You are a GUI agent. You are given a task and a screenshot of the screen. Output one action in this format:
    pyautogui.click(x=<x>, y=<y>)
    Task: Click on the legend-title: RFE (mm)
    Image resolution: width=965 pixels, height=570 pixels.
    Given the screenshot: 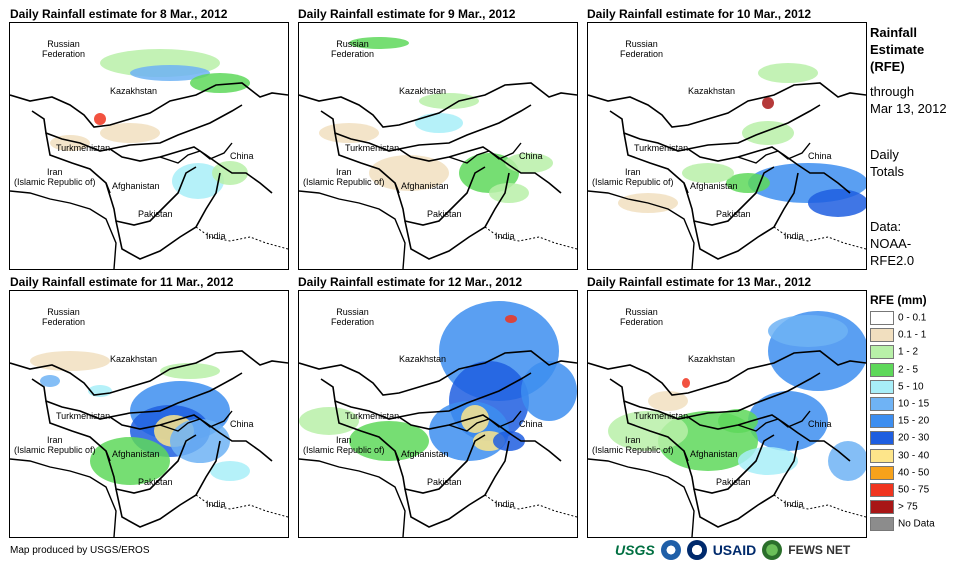 What is the action you would take?
    pyautogui.click(x=898, y=300)
    